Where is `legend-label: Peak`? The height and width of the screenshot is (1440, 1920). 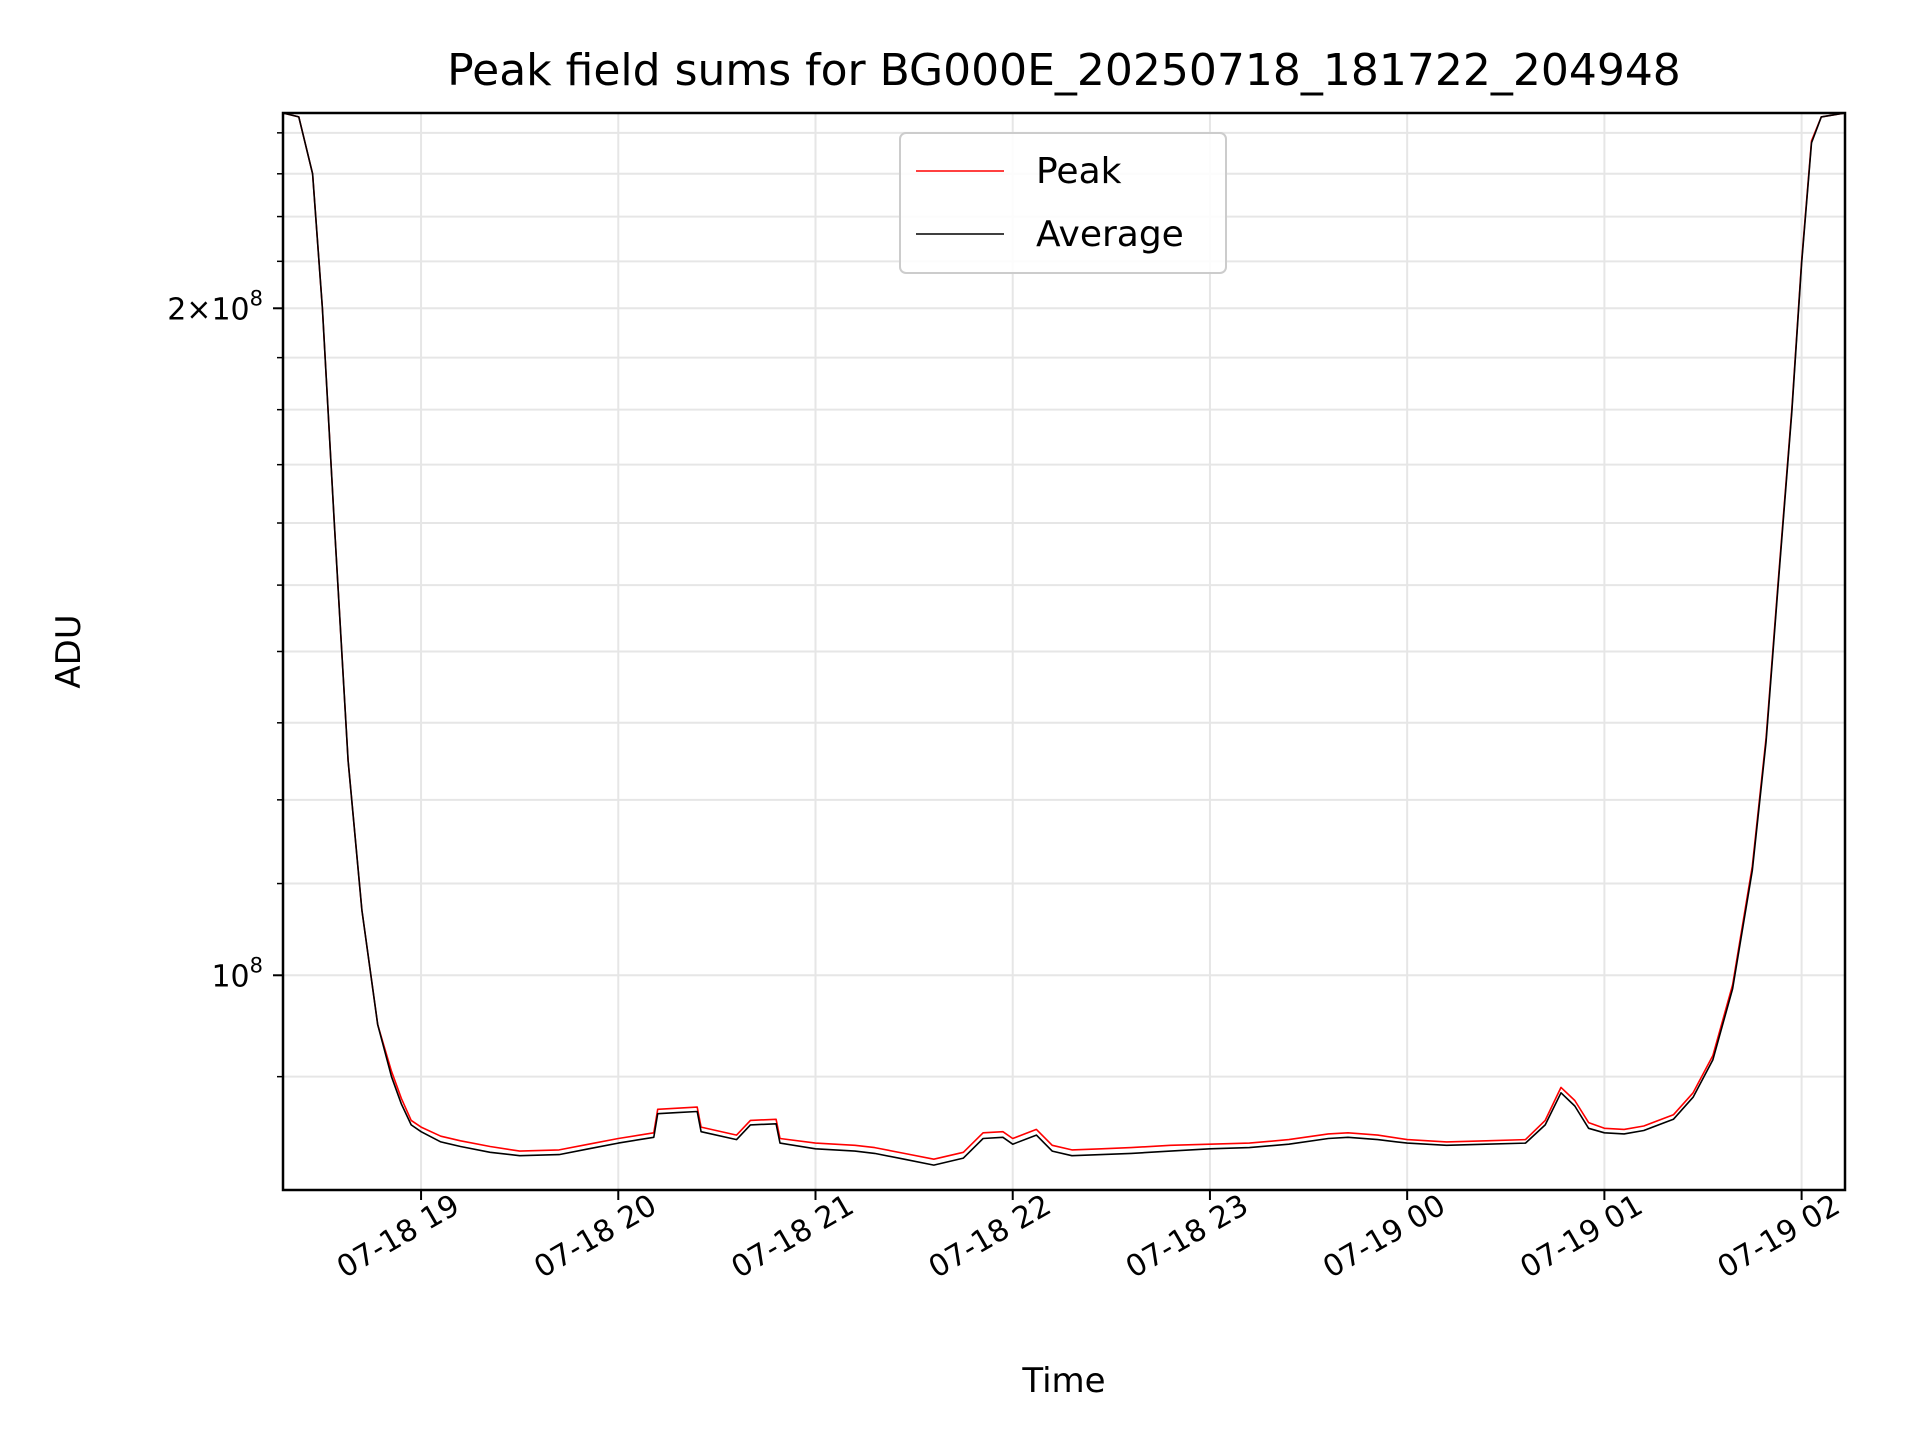
legend-label: Peak is located at coordinates (1079, 171).